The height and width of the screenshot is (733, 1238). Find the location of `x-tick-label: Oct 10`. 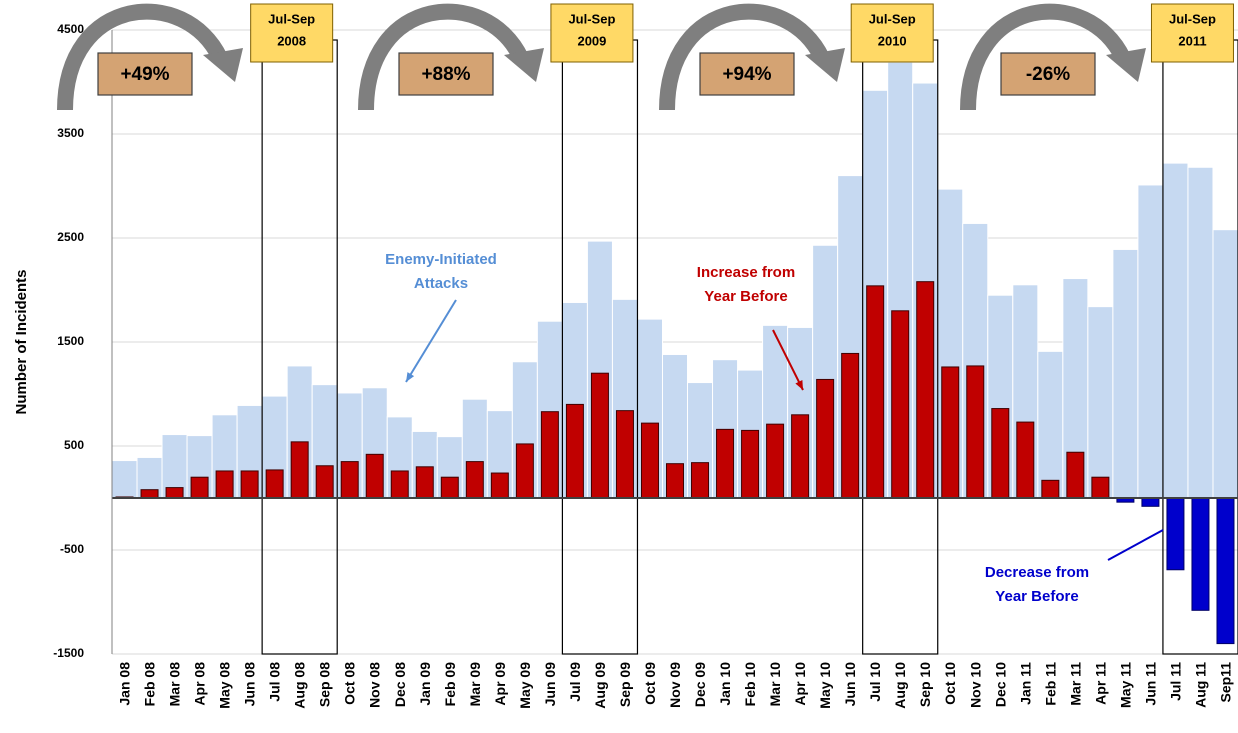

x-tick-label: Oct 10 is located at coordinates (950, 683).